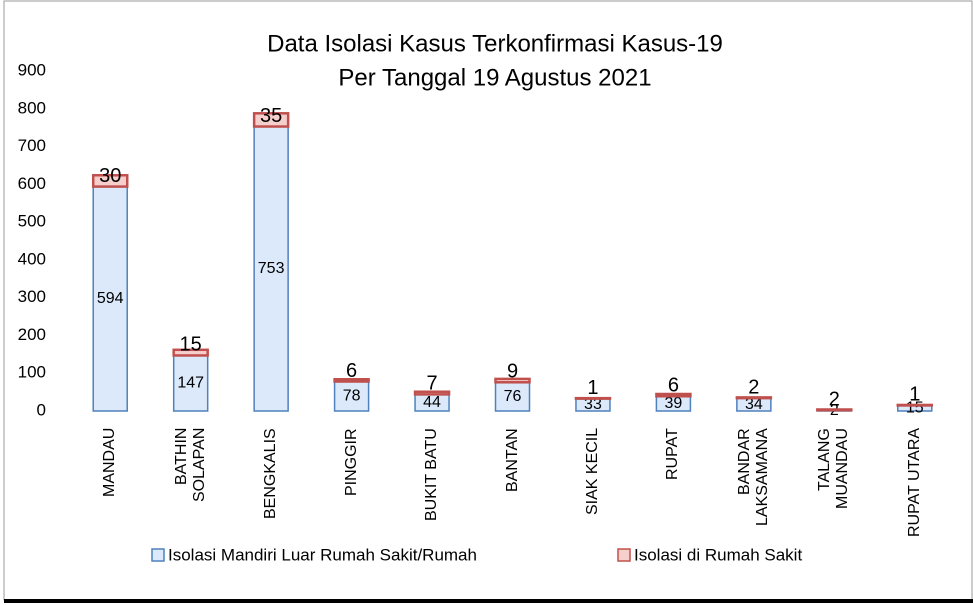 This screenshot has width=973, height=605. I want to click on y-tick-label: 0, so click(41, 409).